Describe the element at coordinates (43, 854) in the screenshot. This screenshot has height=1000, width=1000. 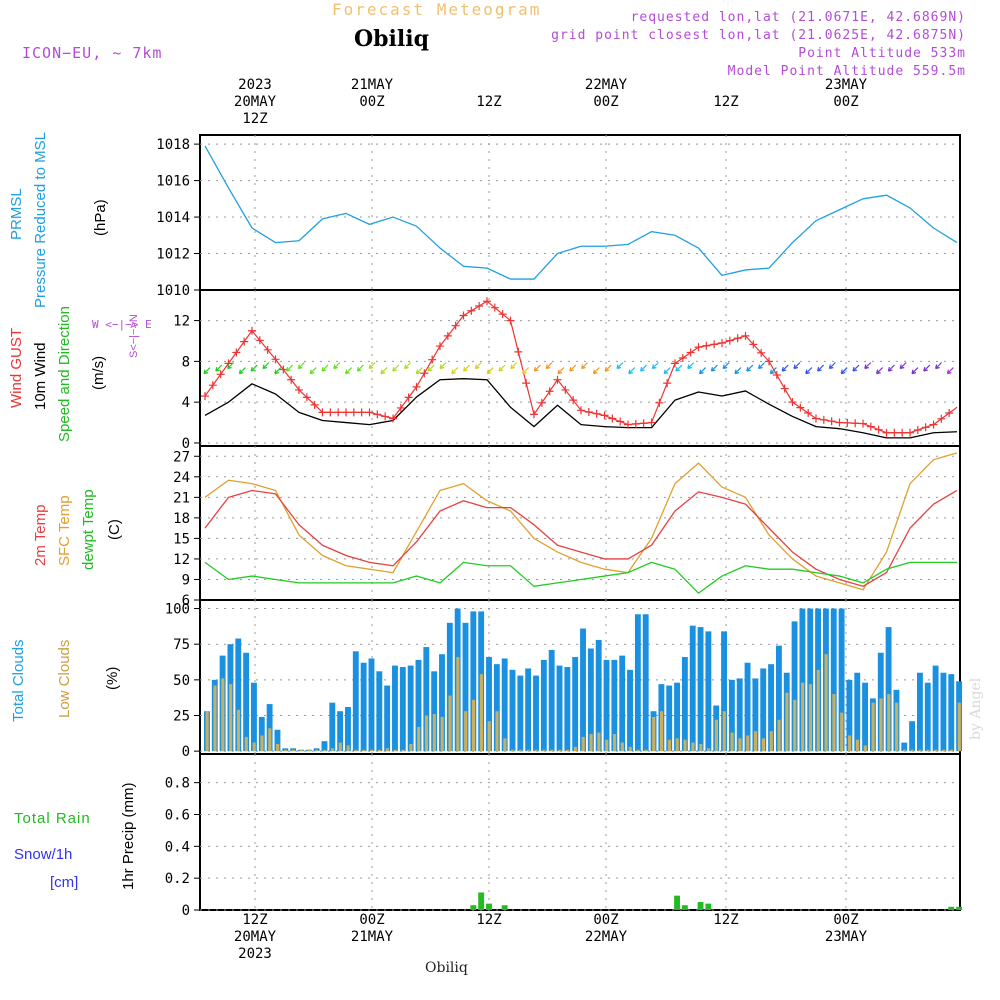
I see `snow-label: Snow/1h` at that location.